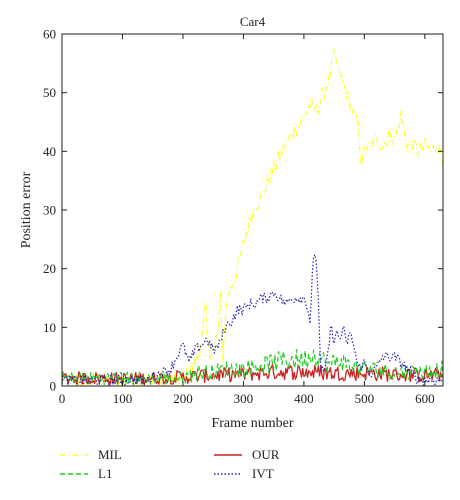  I want to click on legend-label-l1: L1, so click(105, 473).